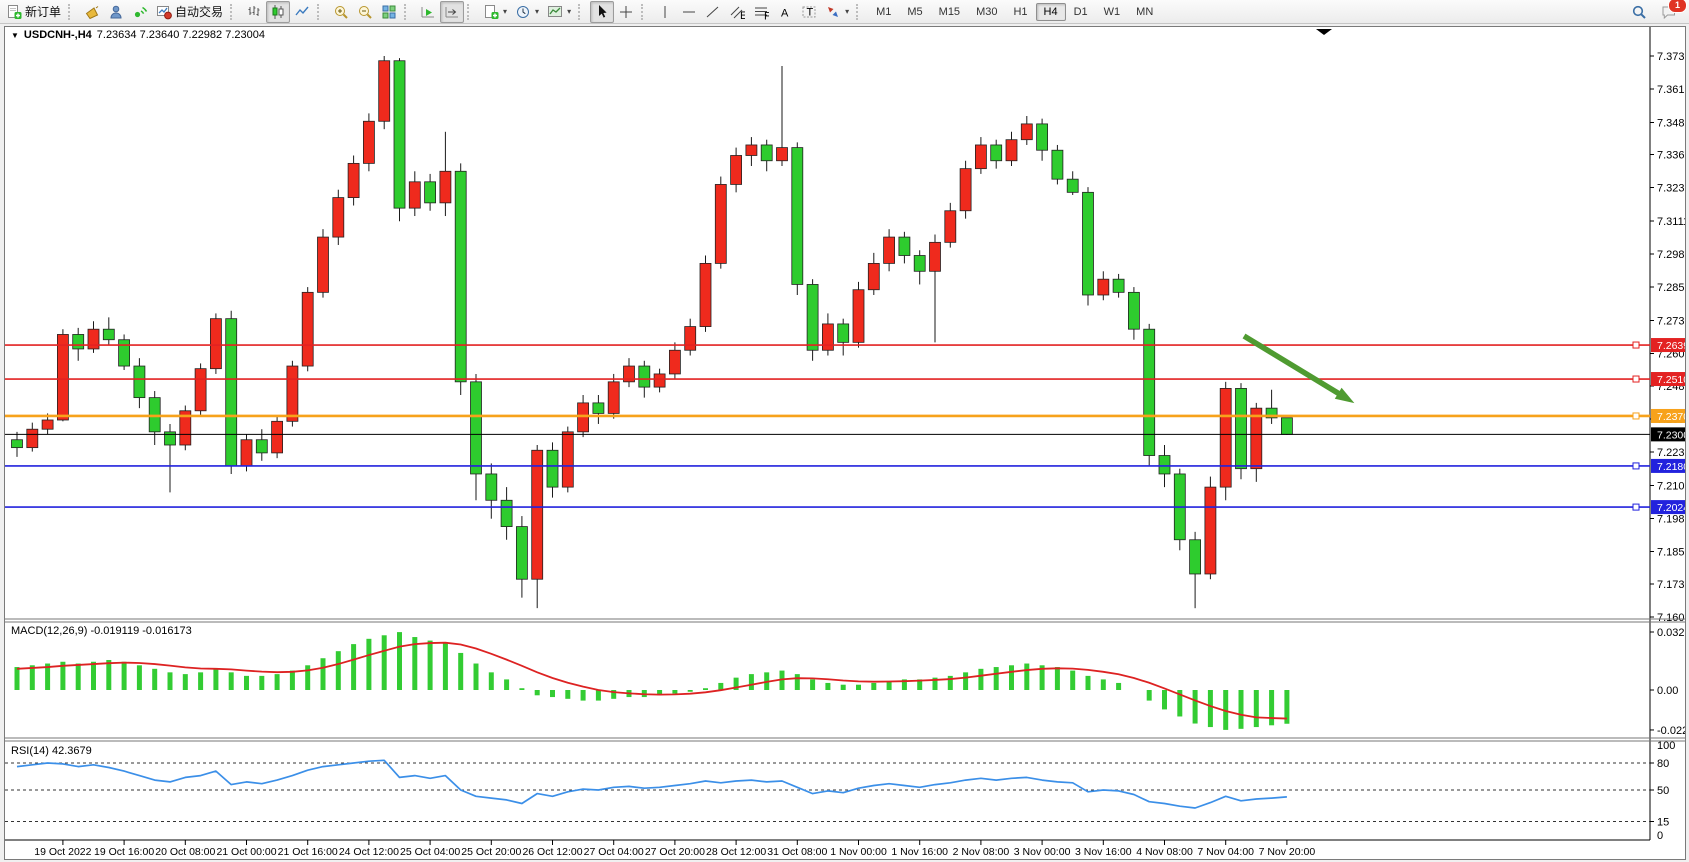 The image size is (1689, 862). What do you see at coordinates (1660, 836) in the screenshot?
I see `svg-text: 0` at bounding box center [1660, 836].